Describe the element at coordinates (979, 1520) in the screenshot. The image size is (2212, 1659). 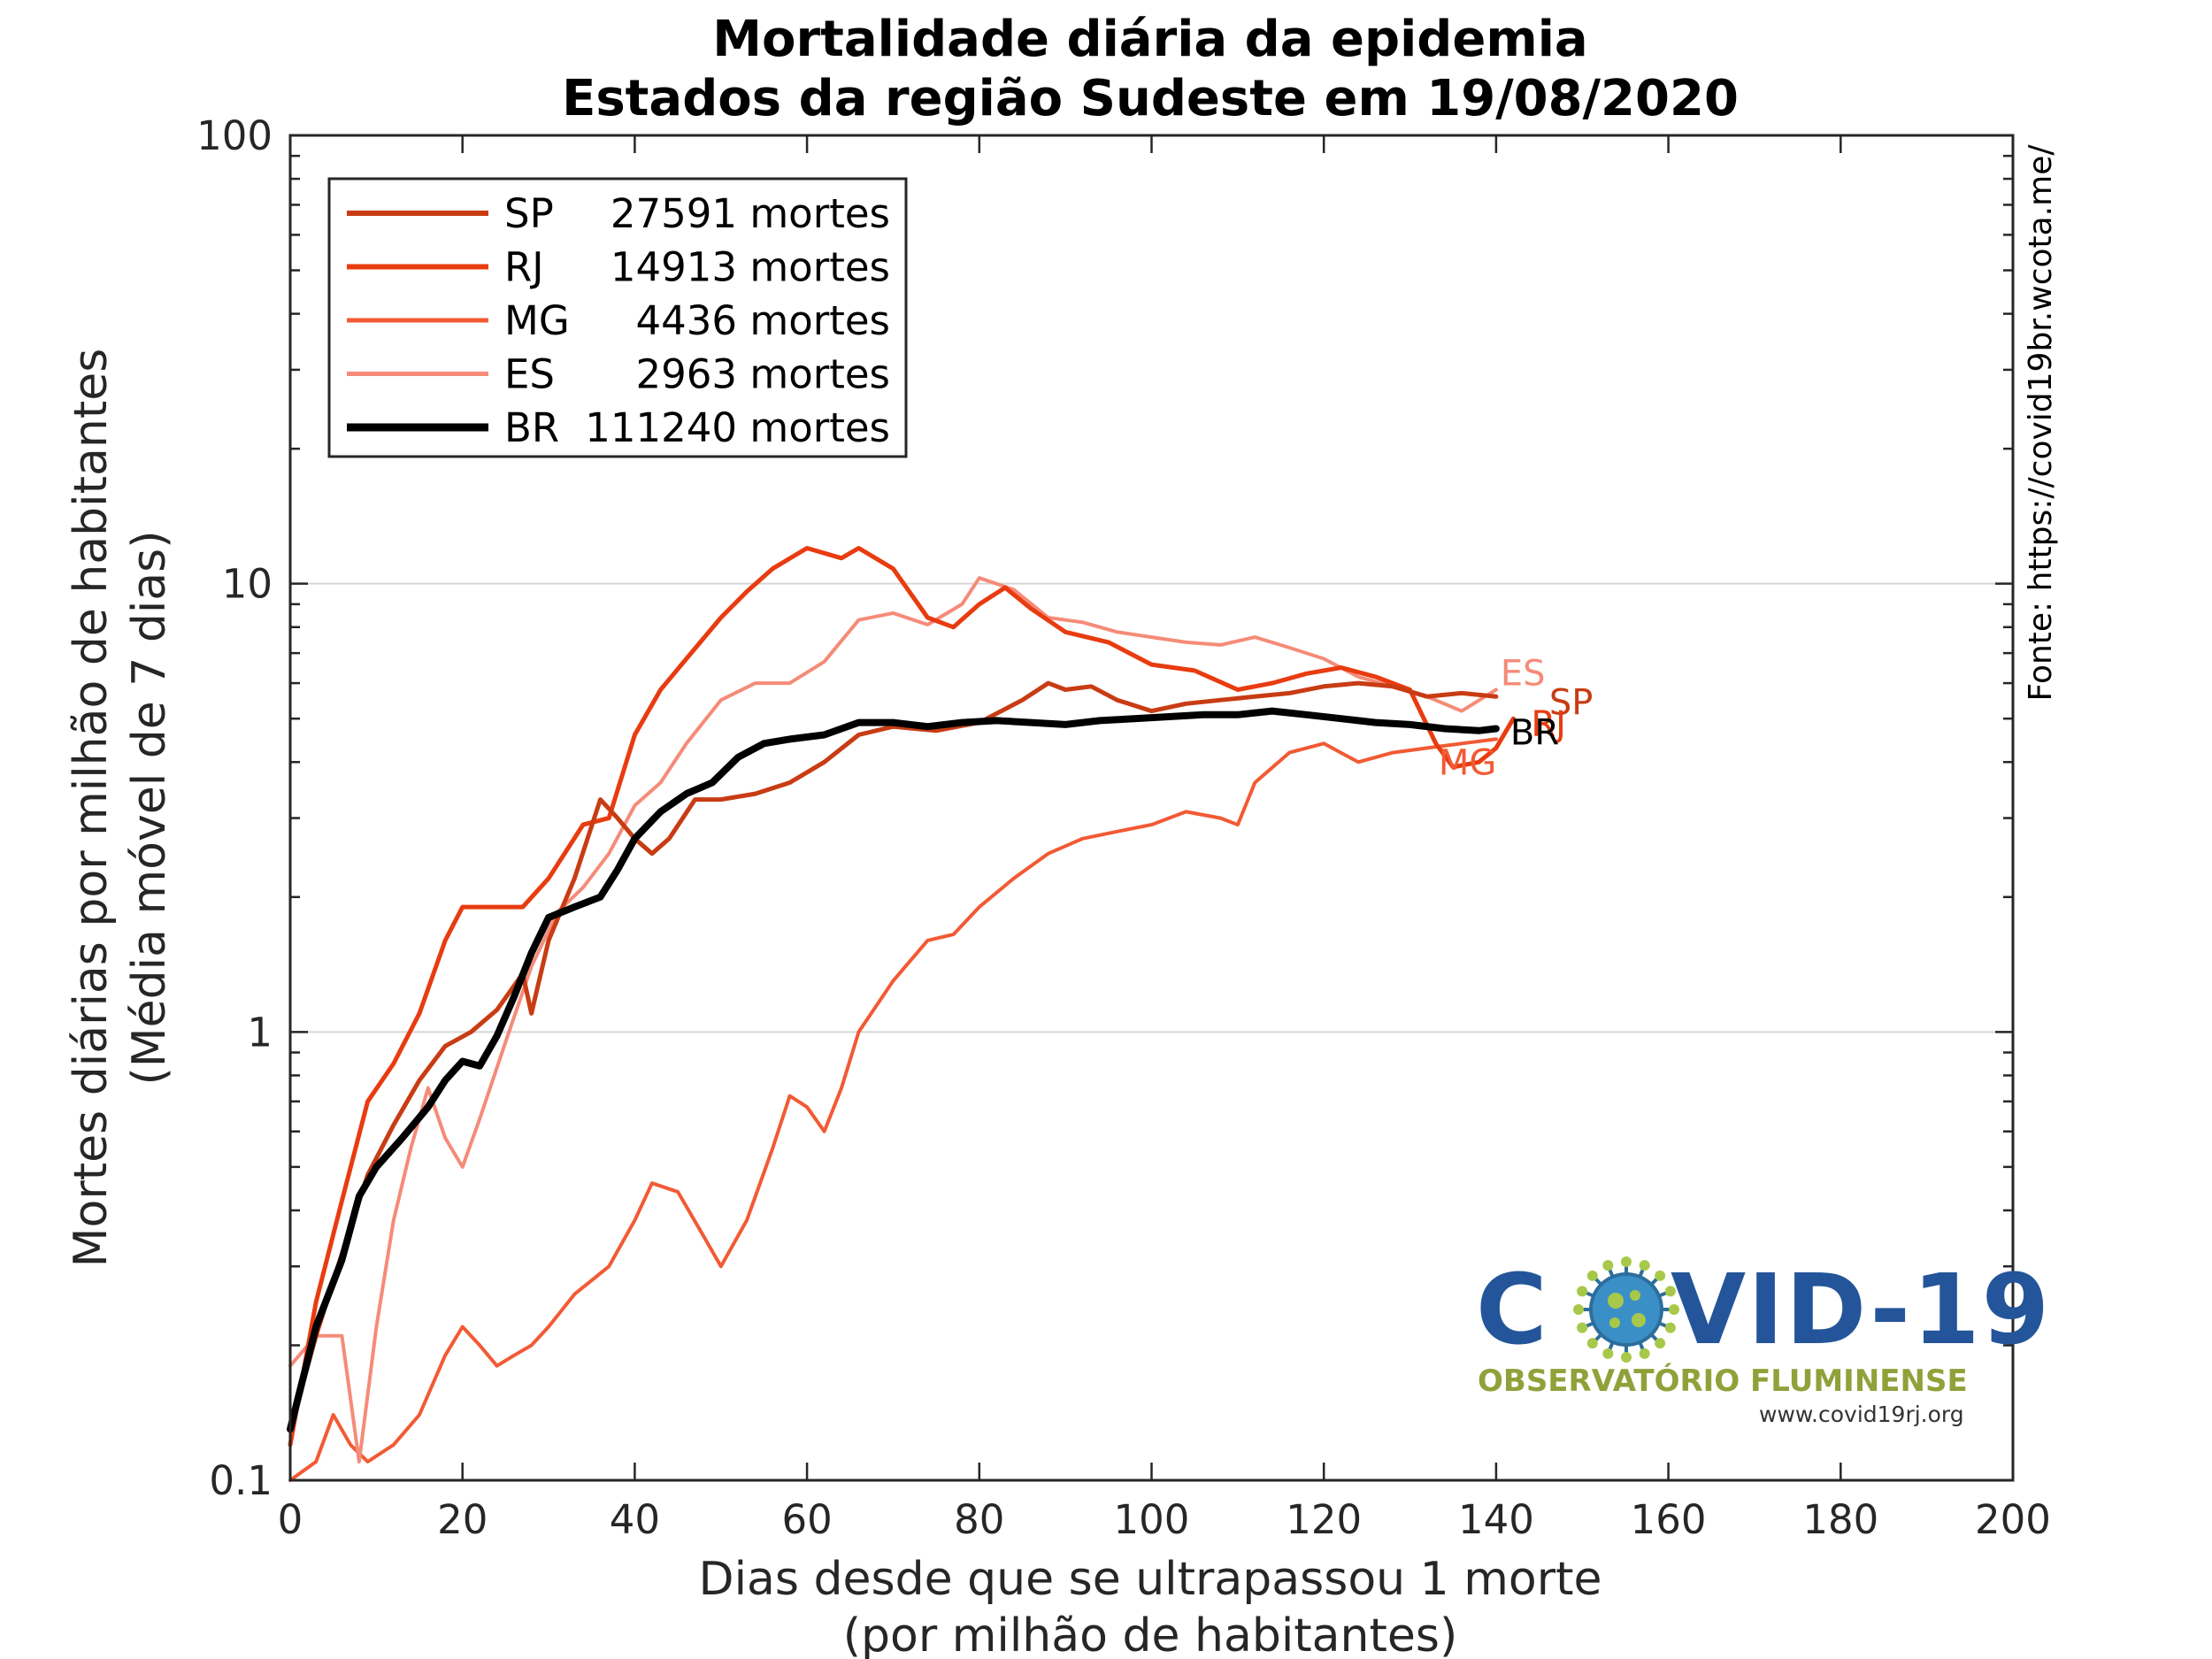
I see `x-tick-label: 80` at that location.